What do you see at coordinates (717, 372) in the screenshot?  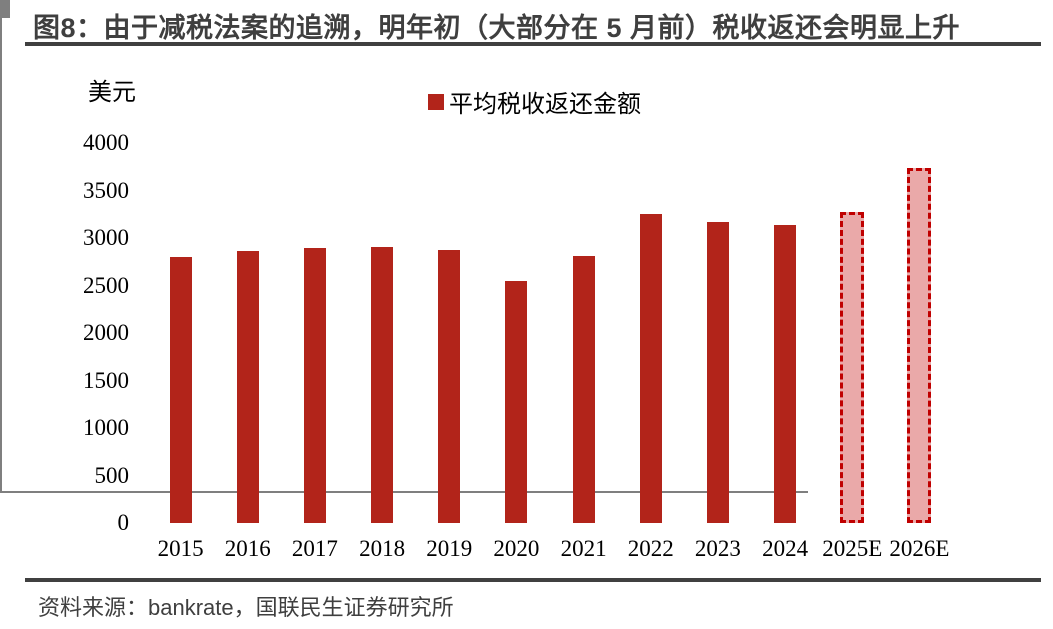 I see `bar-2023` at bounding box center [717, 372].